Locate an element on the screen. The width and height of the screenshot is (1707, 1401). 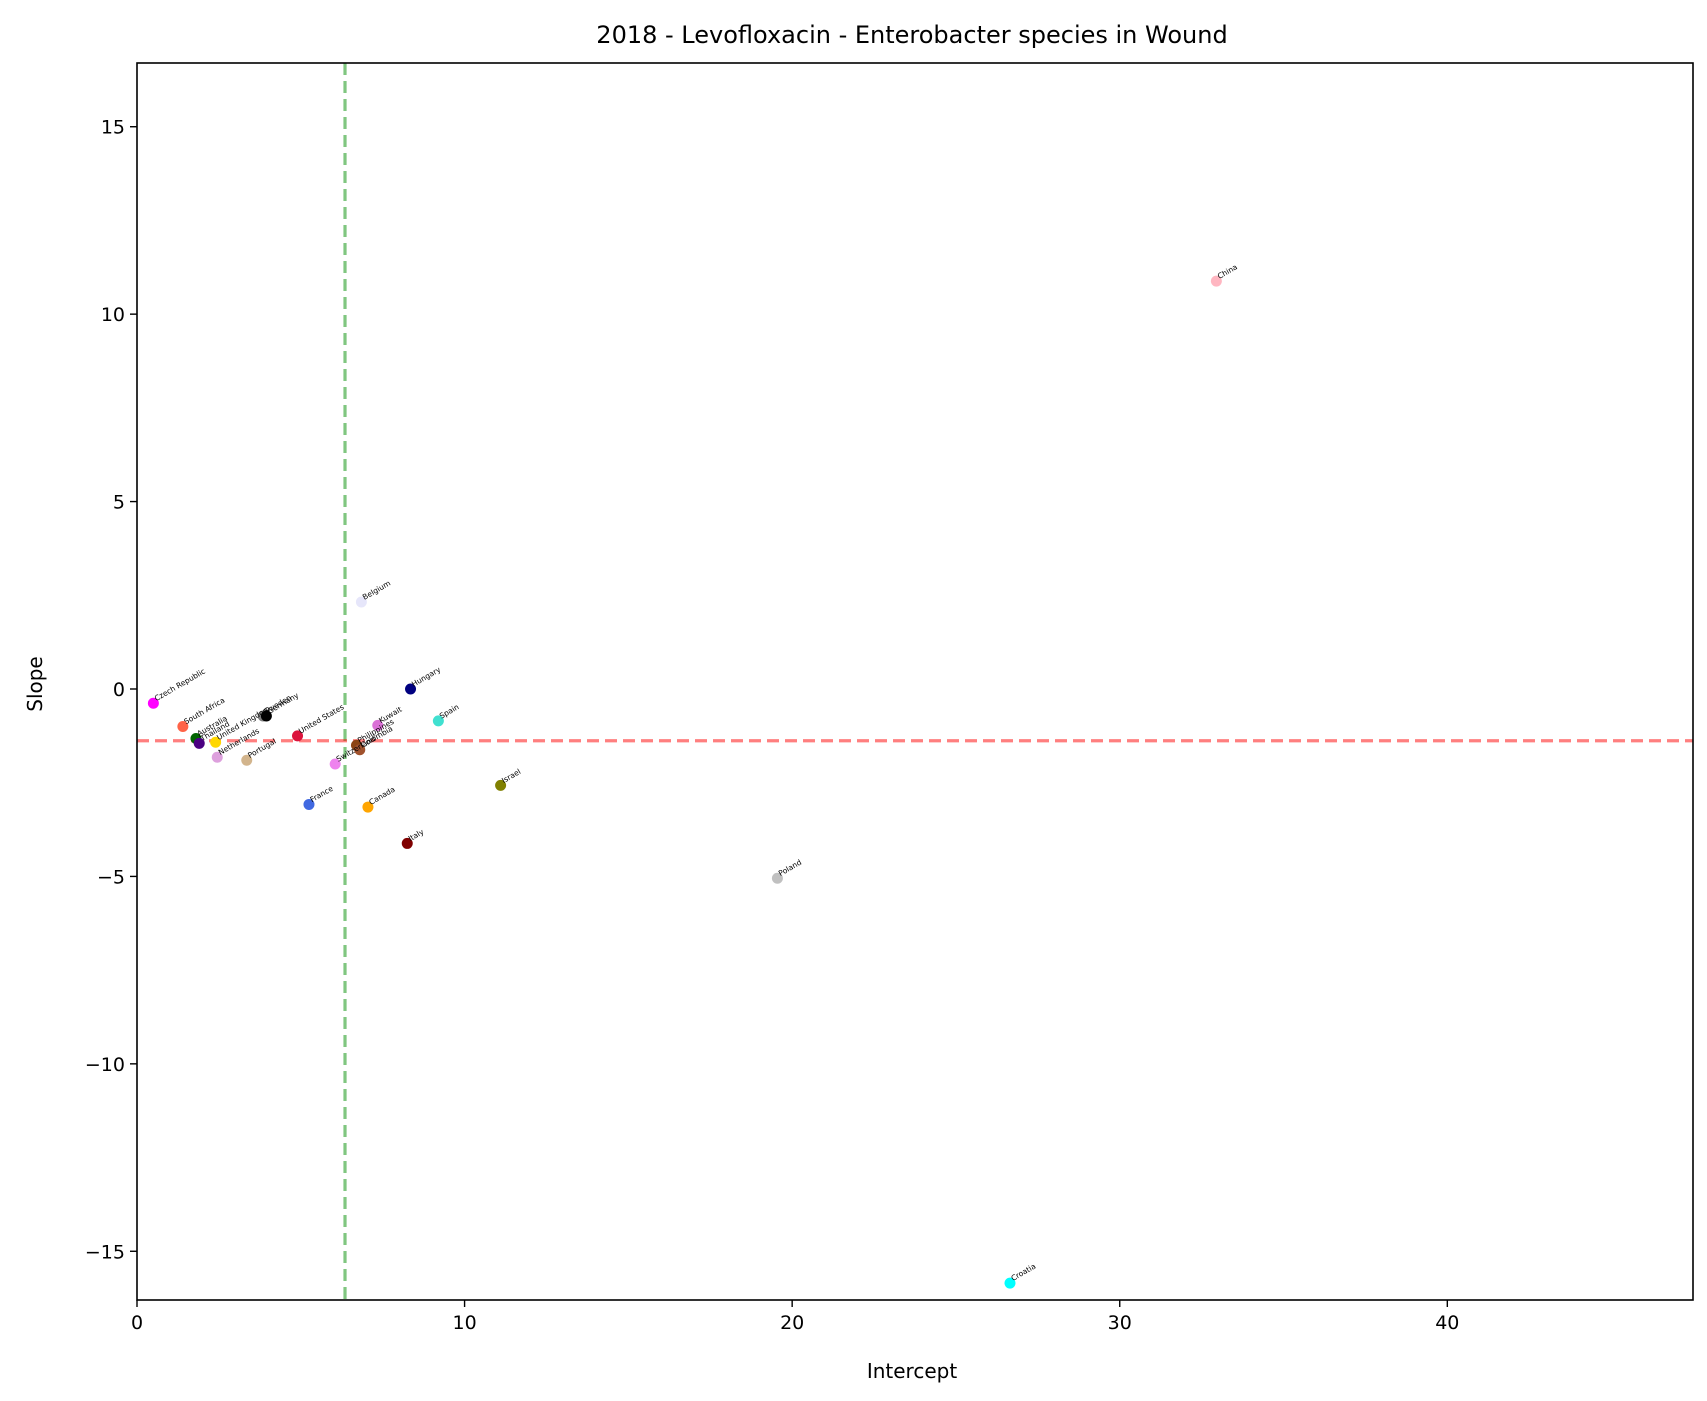
x-tick-label: 10 is located at coordinates (464, 1323).